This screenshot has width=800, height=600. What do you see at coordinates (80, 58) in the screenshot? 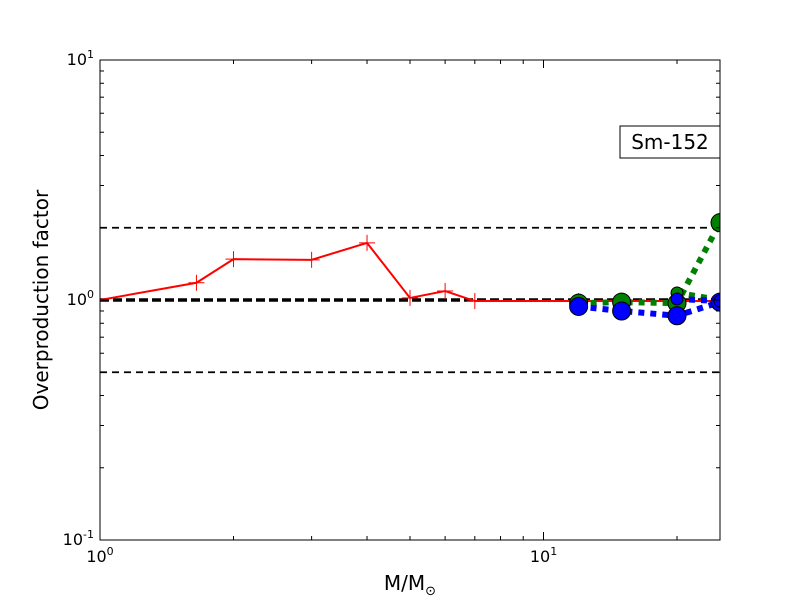
I see `y-tick-label: 10¹` at bounding box center [80, 58].